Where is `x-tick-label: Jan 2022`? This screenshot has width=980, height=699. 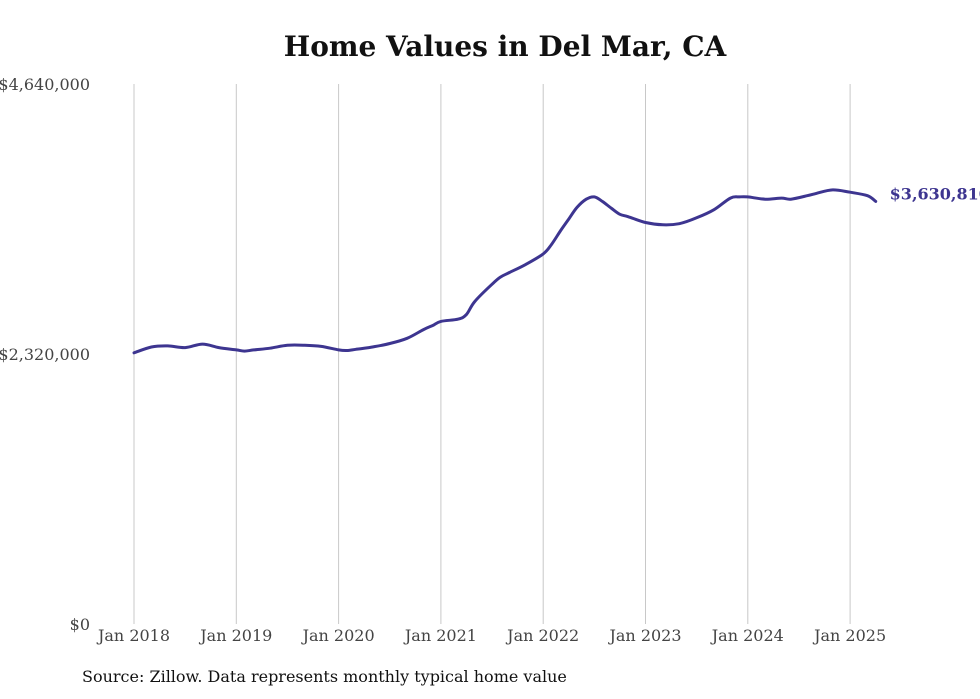 x-tick-label: Jan 2022 is located at coordinates (542, 635).